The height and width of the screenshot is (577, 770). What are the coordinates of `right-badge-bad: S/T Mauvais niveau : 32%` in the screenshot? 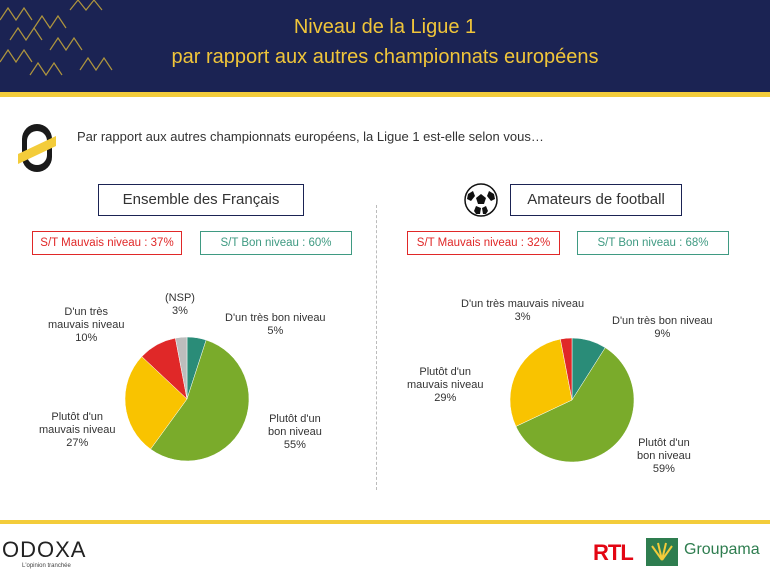 It's located at (483, 243).